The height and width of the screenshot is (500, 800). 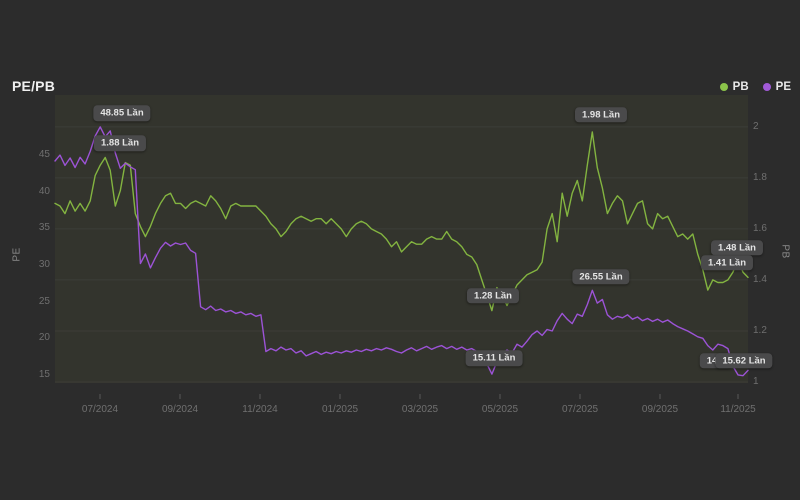 What do you see at coordinates (44, 155) in the screenshot?
I see `pe-axis-tick: 45` at bounding box center [44, 155].